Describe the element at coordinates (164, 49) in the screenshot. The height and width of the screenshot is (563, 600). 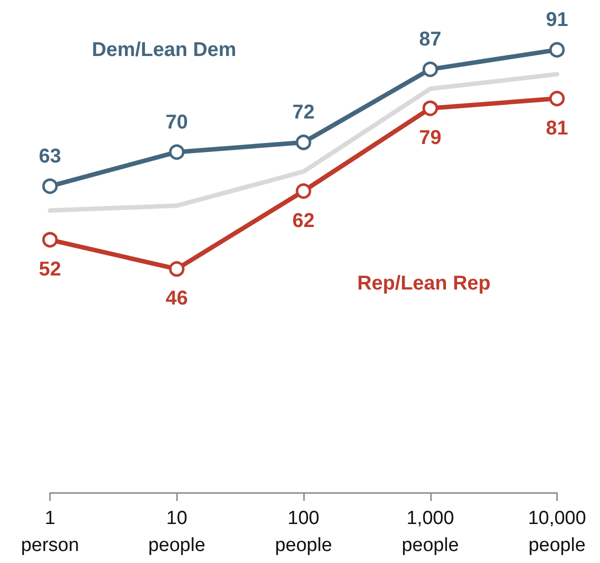
I see `text: Dem/Lean Dem` at that location.